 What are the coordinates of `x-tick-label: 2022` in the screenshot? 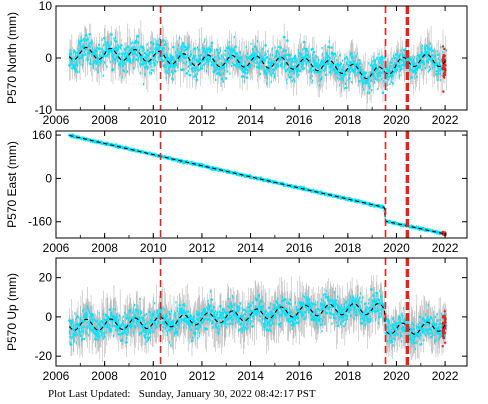 It's located at (445, 376).